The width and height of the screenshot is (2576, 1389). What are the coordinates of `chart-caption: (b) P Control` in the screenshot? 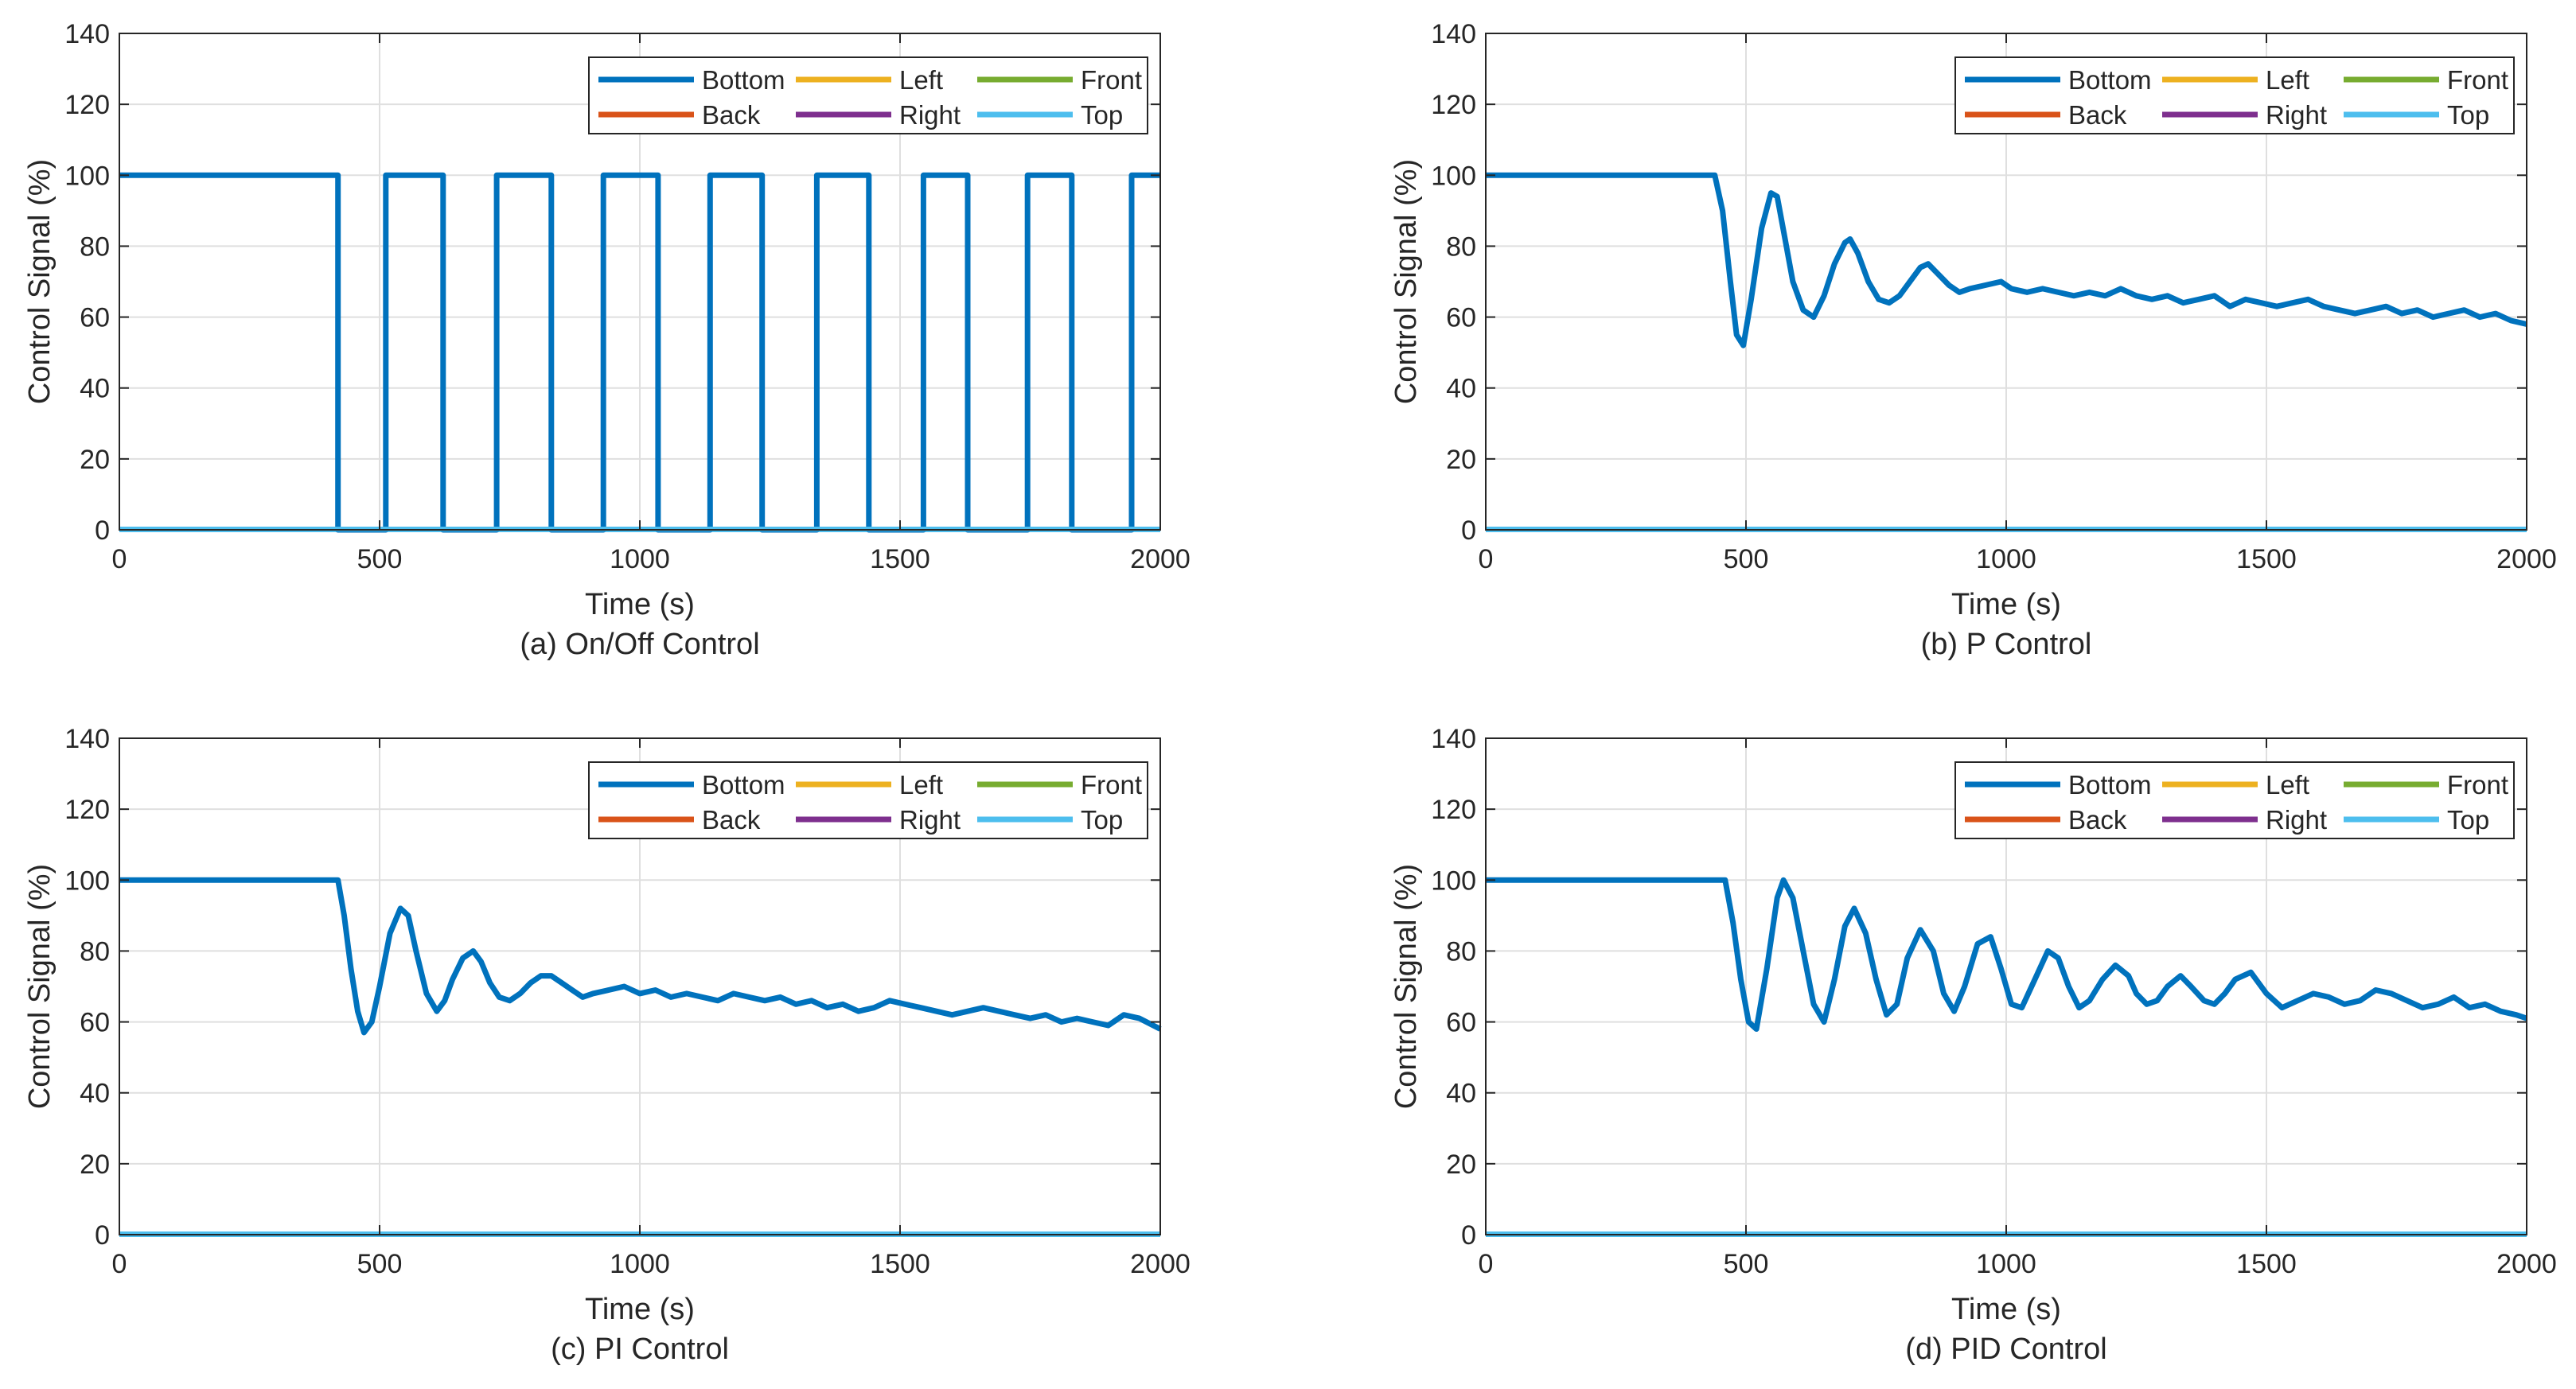 It's located at (2006, 644).